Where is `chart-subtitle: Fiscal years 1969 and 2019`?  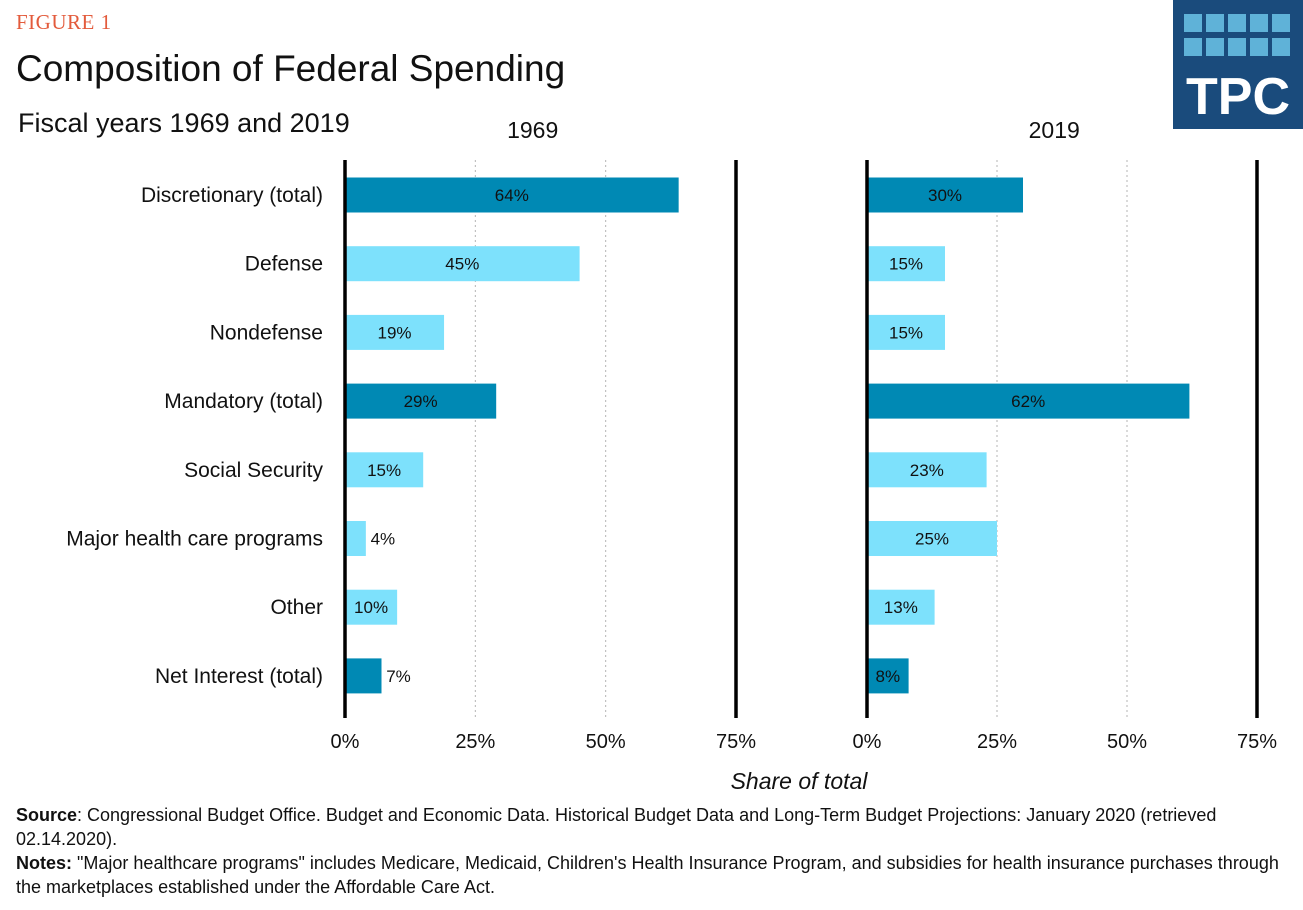
chart-subtitle: Fiscal years 1969 and 2019 is located at coordinates (184, 123).